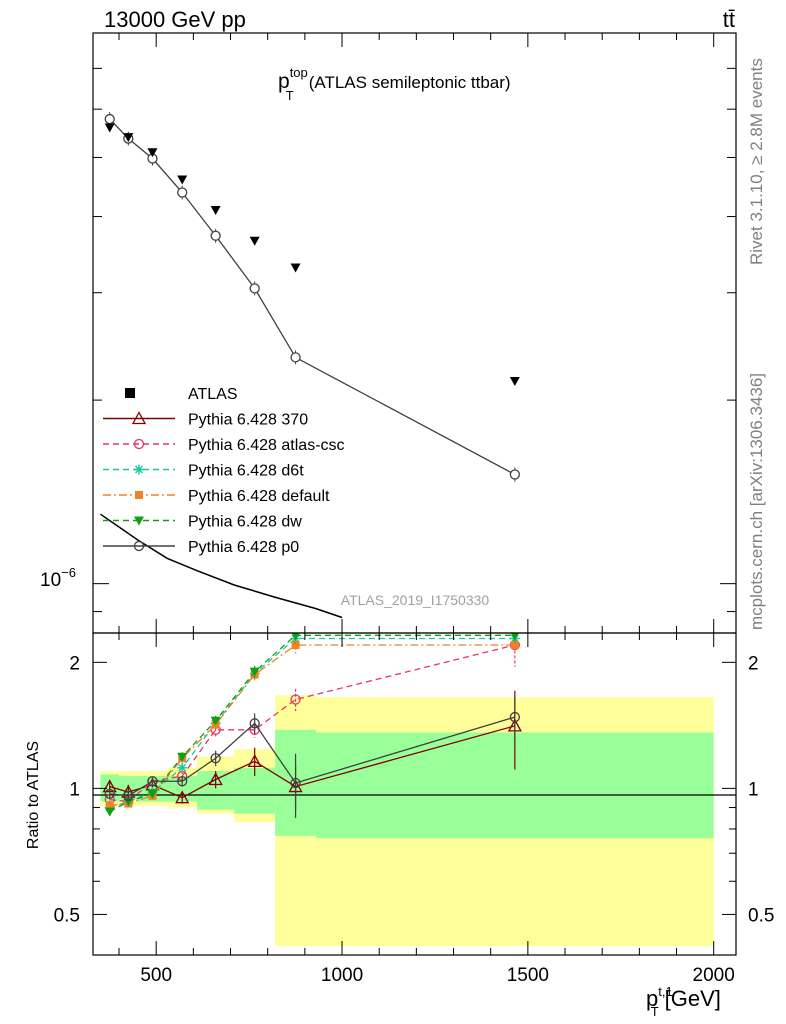 The width and height of the screenshot is (786, 1024). I want to click on ratio-y-tick-label: 2, so click(74, 663).